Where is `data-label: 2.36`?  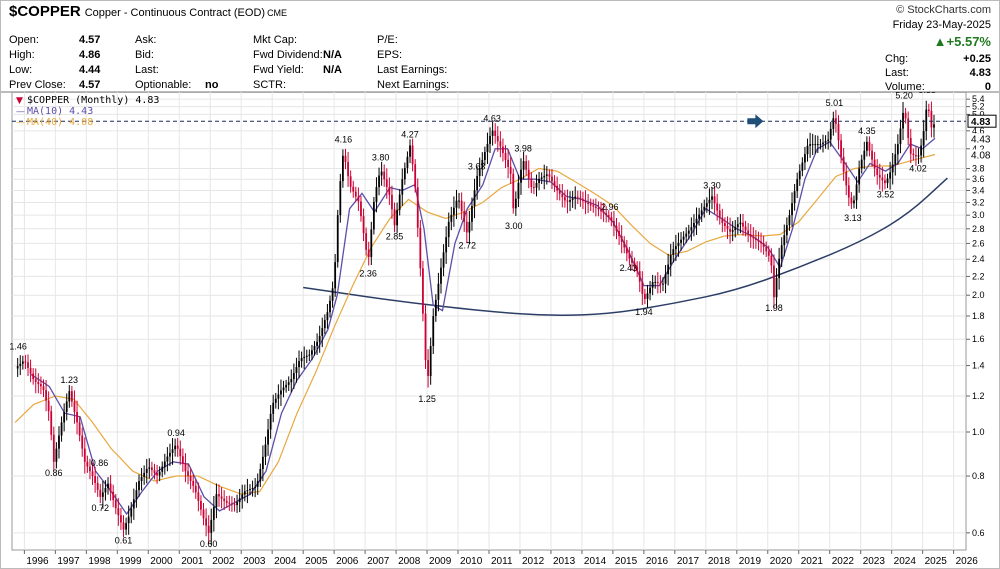
data-label: 2.36 is located at coordinates (368, 274).